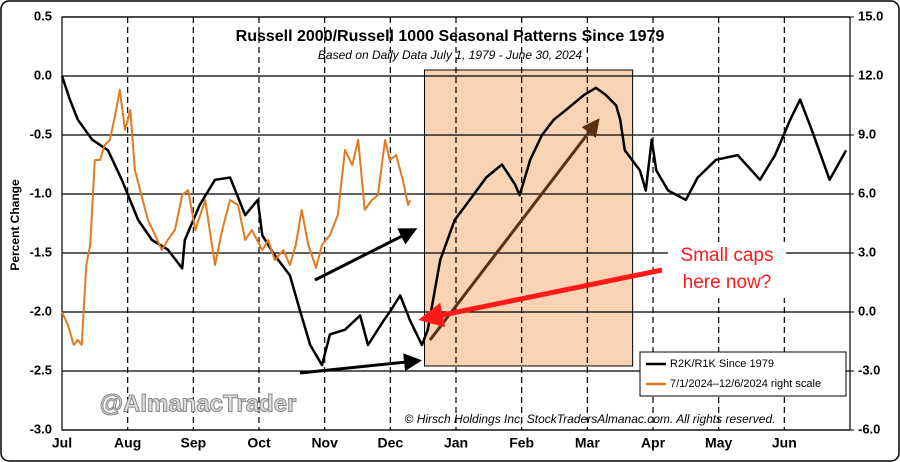 This screenshot has width=900, height=462. Describe the element at coordinates (867, 251) in the screenshot. I see `y2-tick-label: 3.0` at that location.